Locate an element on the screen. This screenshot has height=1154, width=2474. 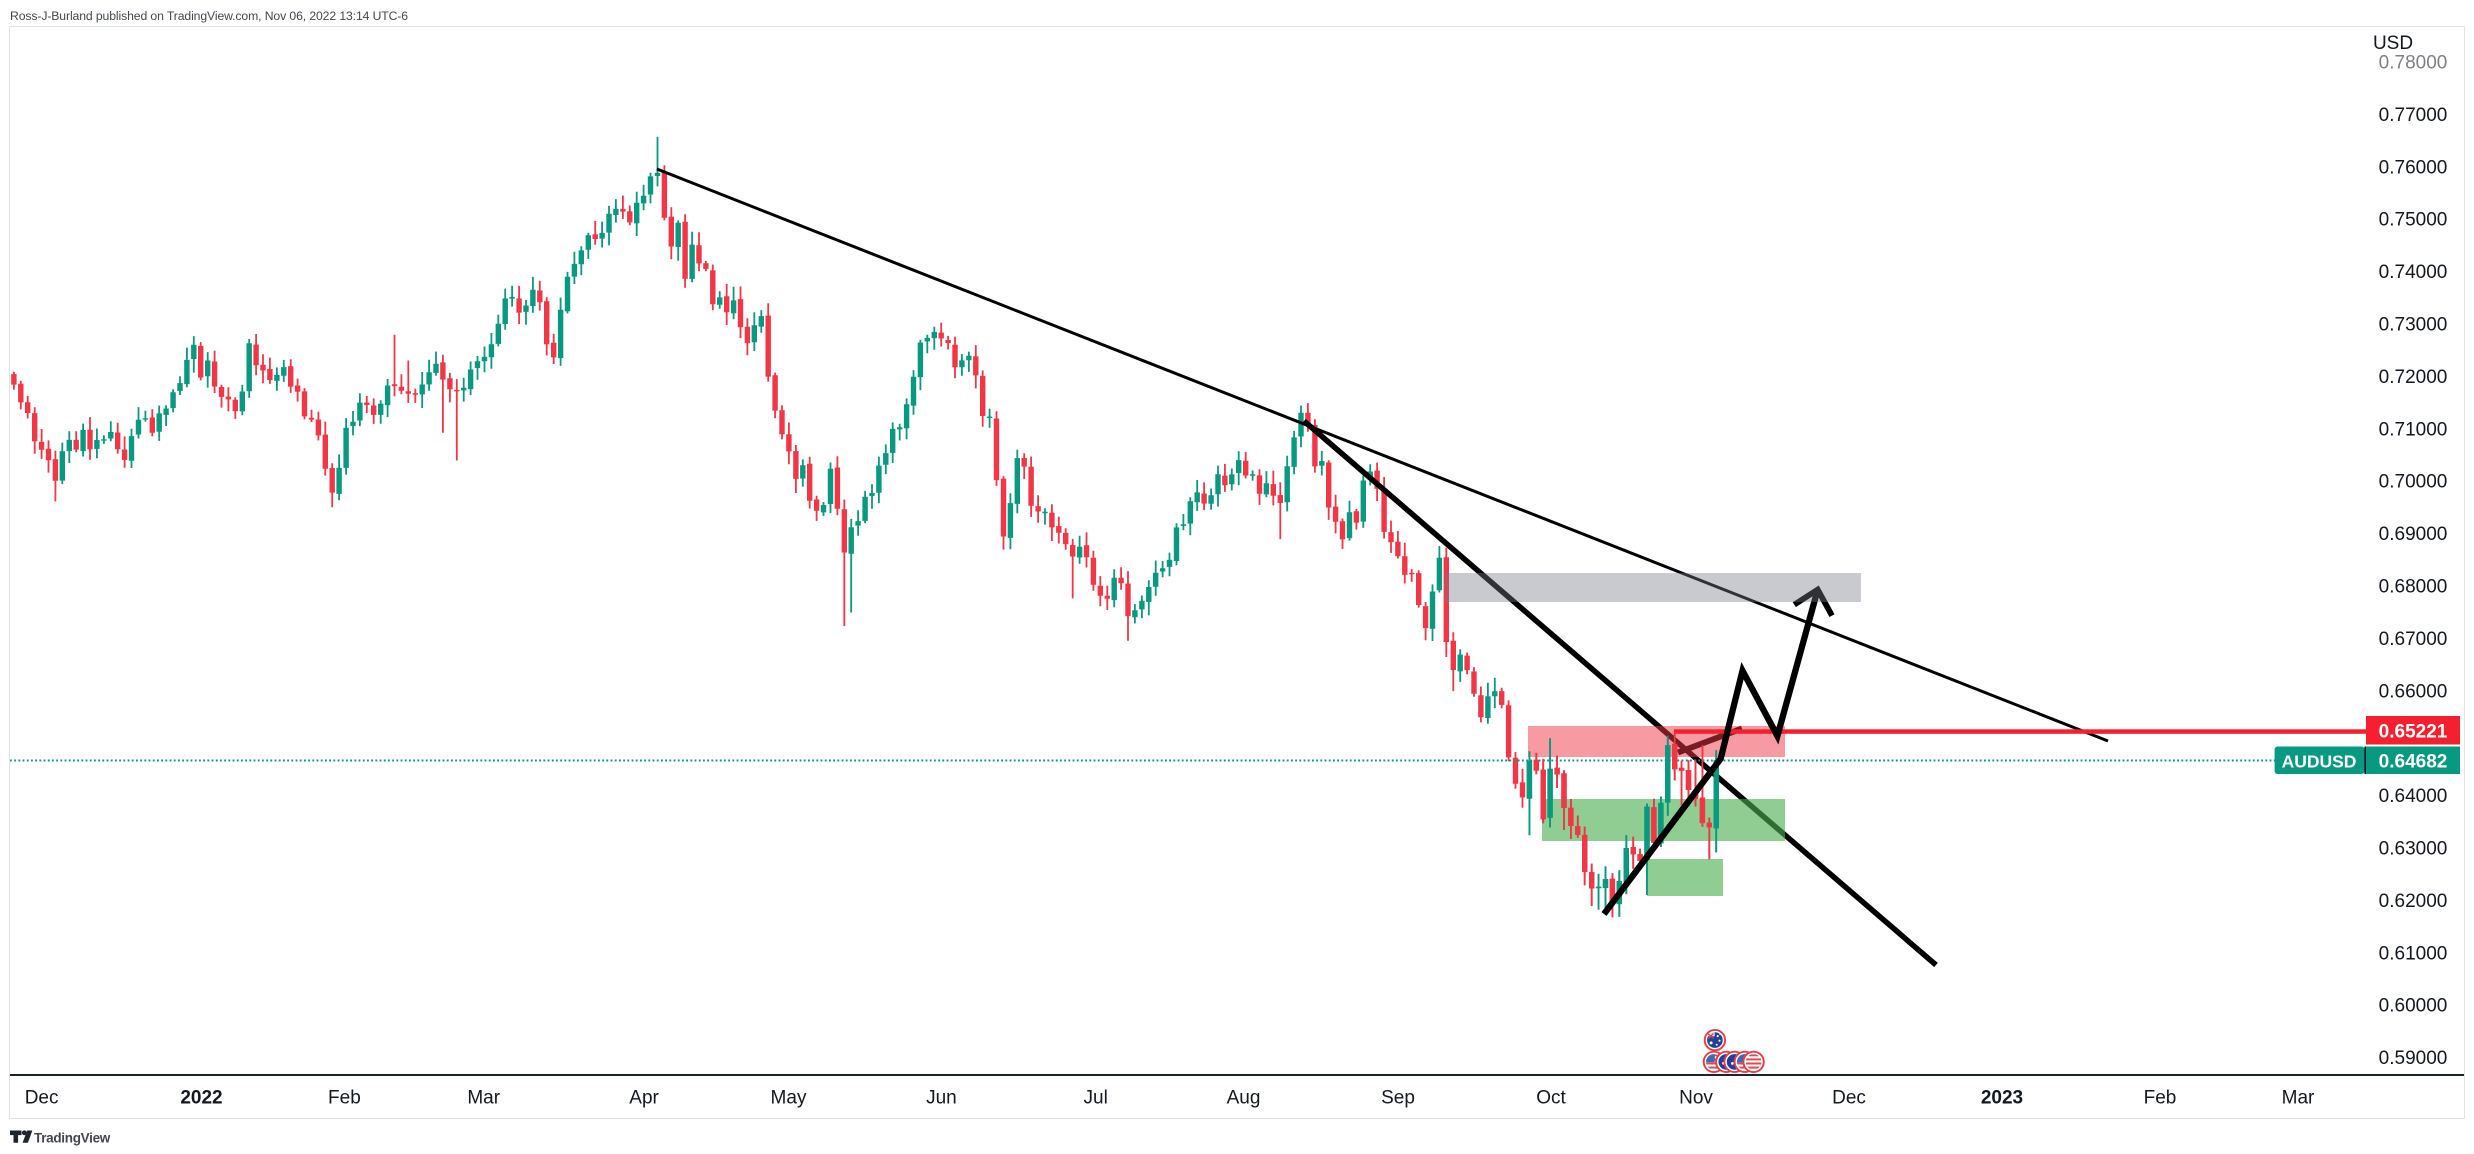
svg-text: 0.68000 is located at coordinates (2413, 587).